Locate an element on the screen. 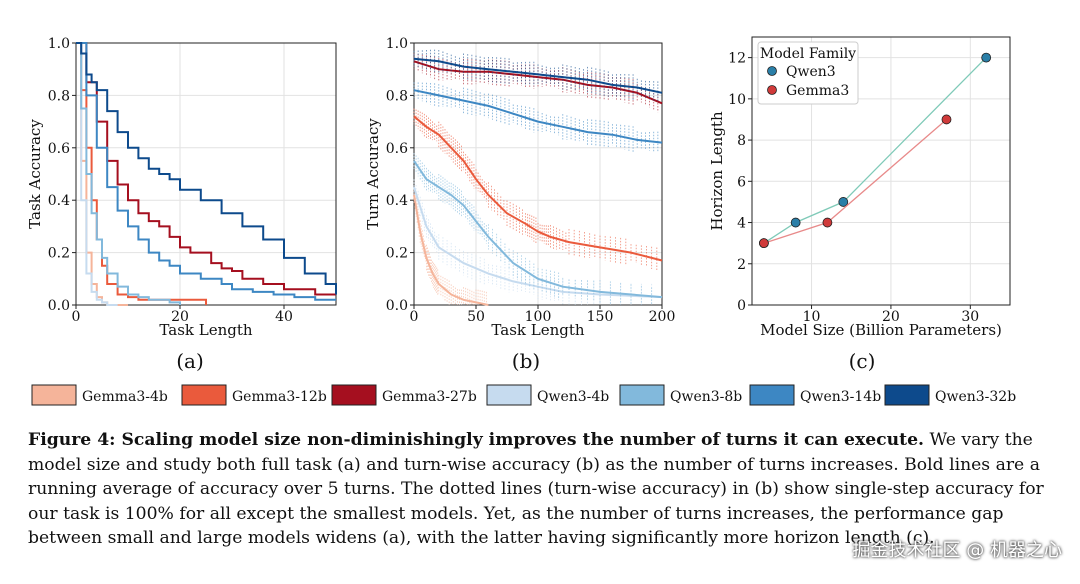  legend-title: Model Family is located at coordinates (808, 54).